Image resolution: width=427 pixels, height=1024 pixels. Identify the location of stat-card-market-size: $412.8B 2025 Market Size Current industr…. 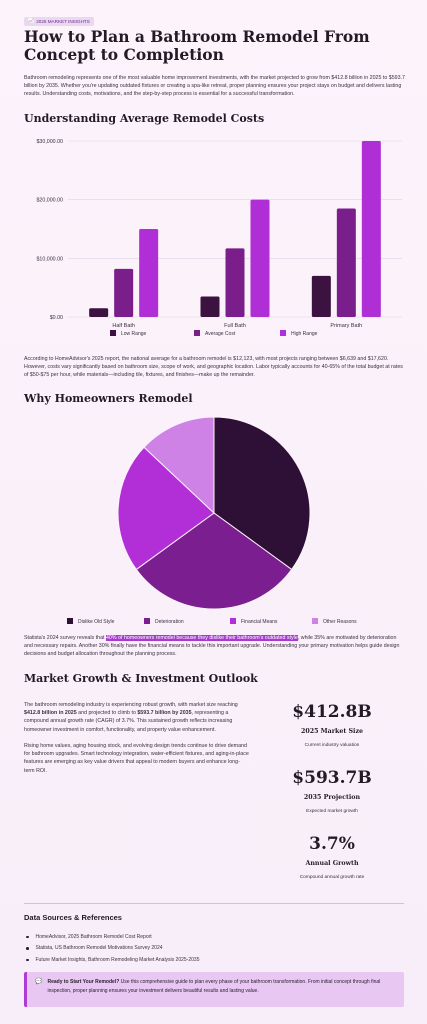
(332, 725).